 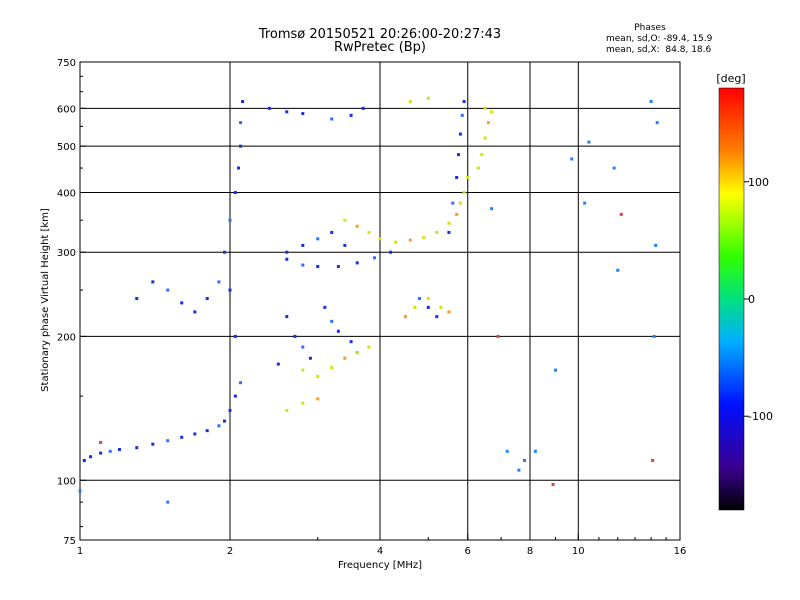 I want to click on x-axis: 1 2 4 6 8 10 16, so click(x=382, y=545).